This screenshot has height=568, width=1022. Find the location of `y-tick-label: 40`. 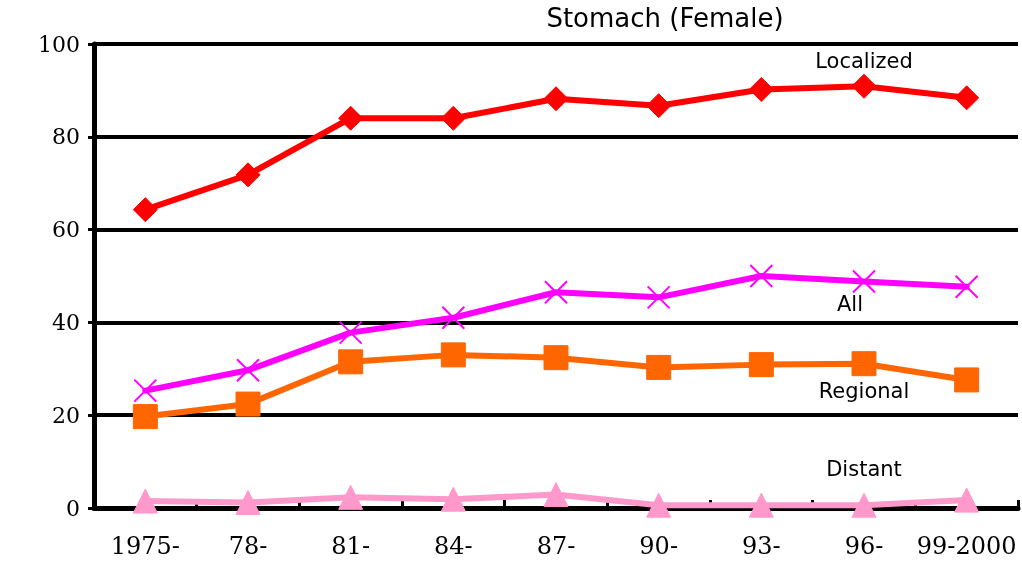

y-tick-label: 40 is located at coordinates (66, 322).